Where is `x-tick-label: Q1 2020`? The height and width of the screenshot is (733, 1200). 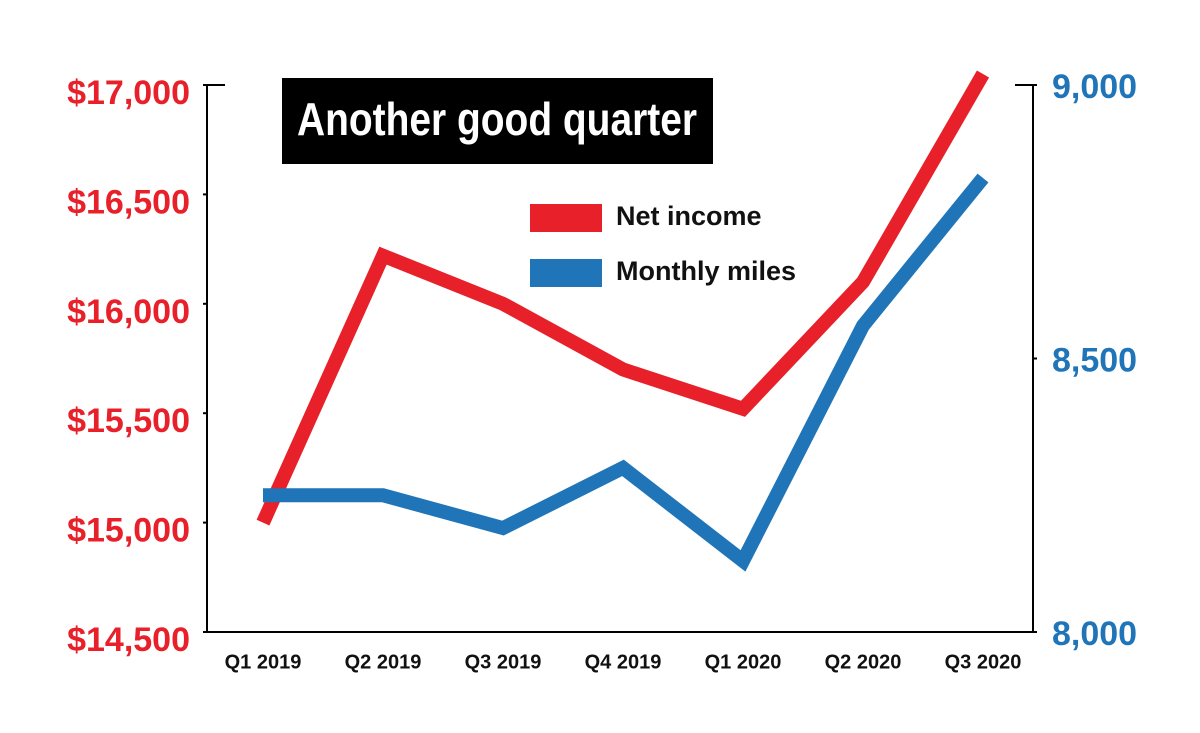
x-tick-label: Q1 2020 is located at coordinates (743, 662).